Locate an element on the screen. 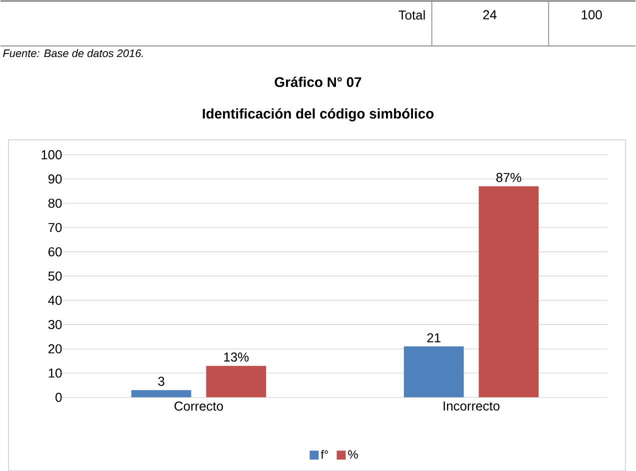 This screenshot has height=471, width=636. x-tick-label: Incorrecto is located at coordinates (472, 405).